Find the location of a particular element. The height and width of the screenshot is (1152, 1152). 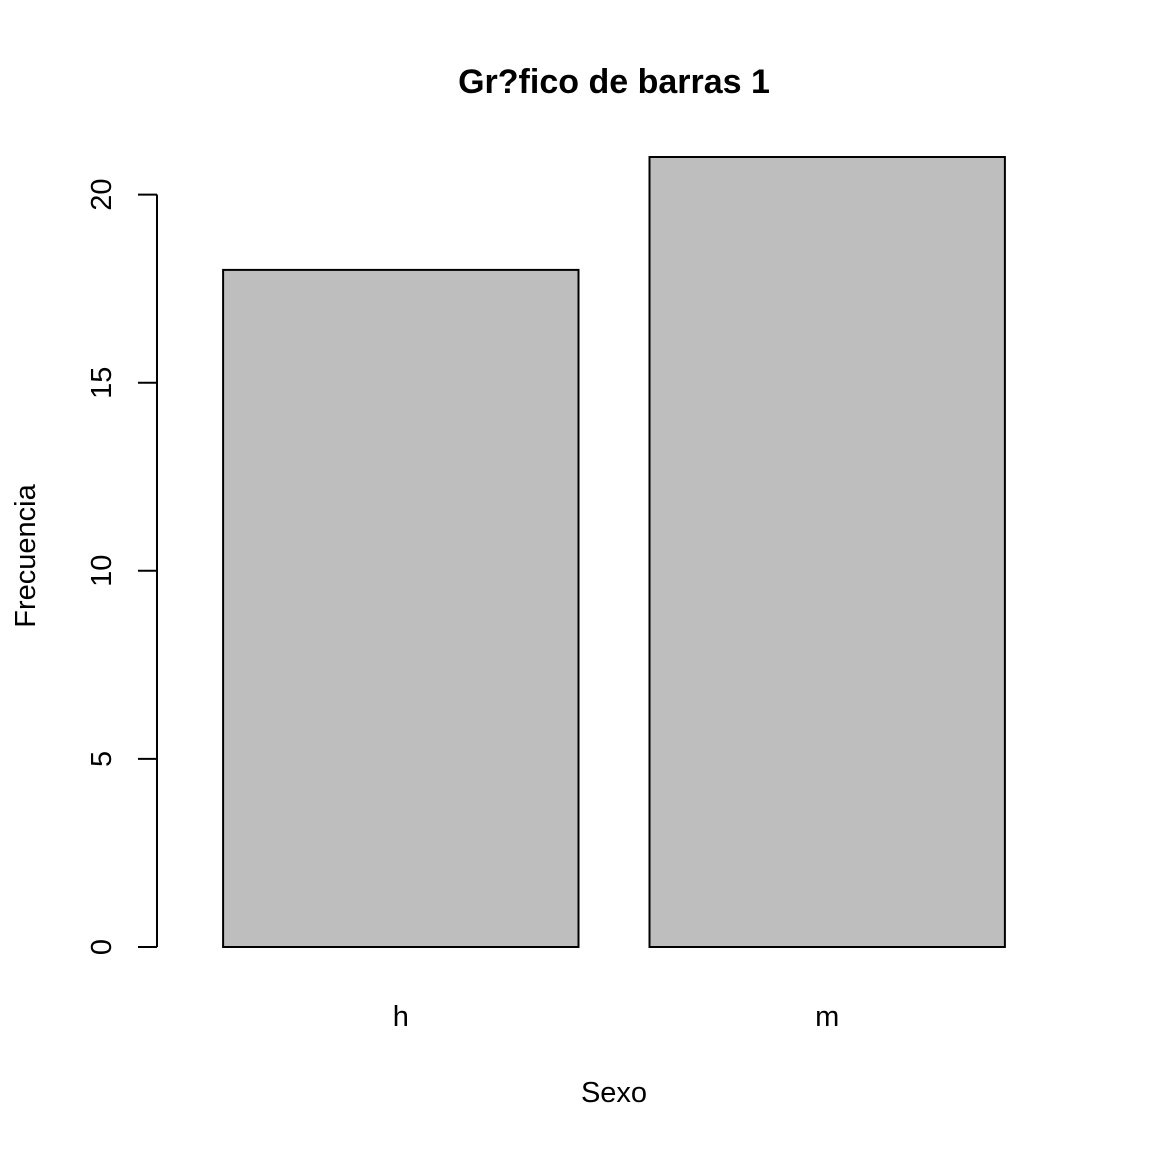

y-tick-label-0: 0 is located at coordinates (102, 947).